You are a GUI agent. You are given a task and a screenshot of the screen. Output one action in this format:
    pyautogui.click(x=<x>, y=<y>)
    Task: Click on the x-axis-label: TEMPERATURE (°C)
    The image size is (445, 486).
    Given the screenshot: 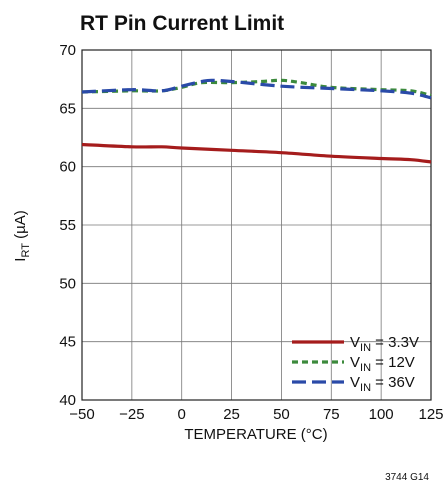 What is the action you would take?
    pyautogui.click(x=255, y=434)
    